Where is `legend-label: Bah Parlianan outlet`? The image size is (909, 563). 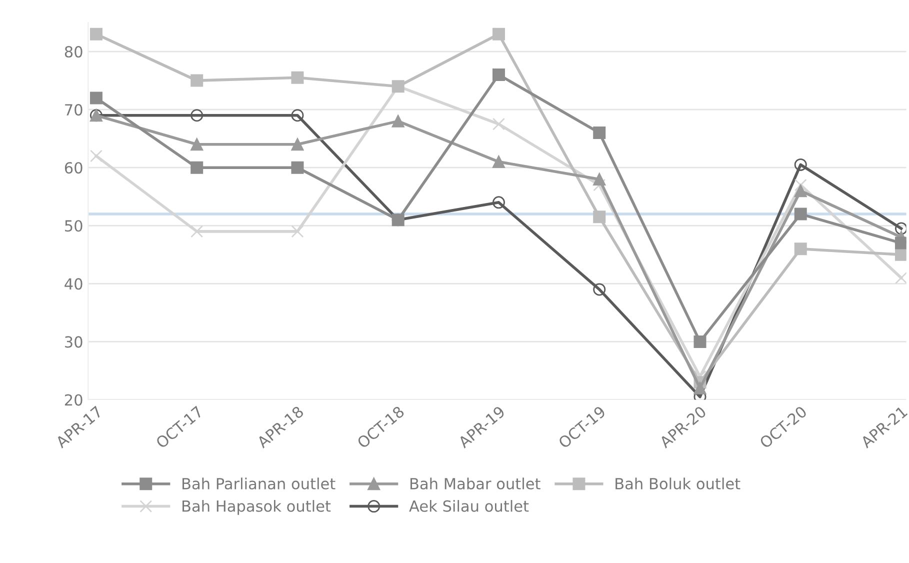
legend-label: Bah Parlianan outlet is located at coordinates (259, 484).